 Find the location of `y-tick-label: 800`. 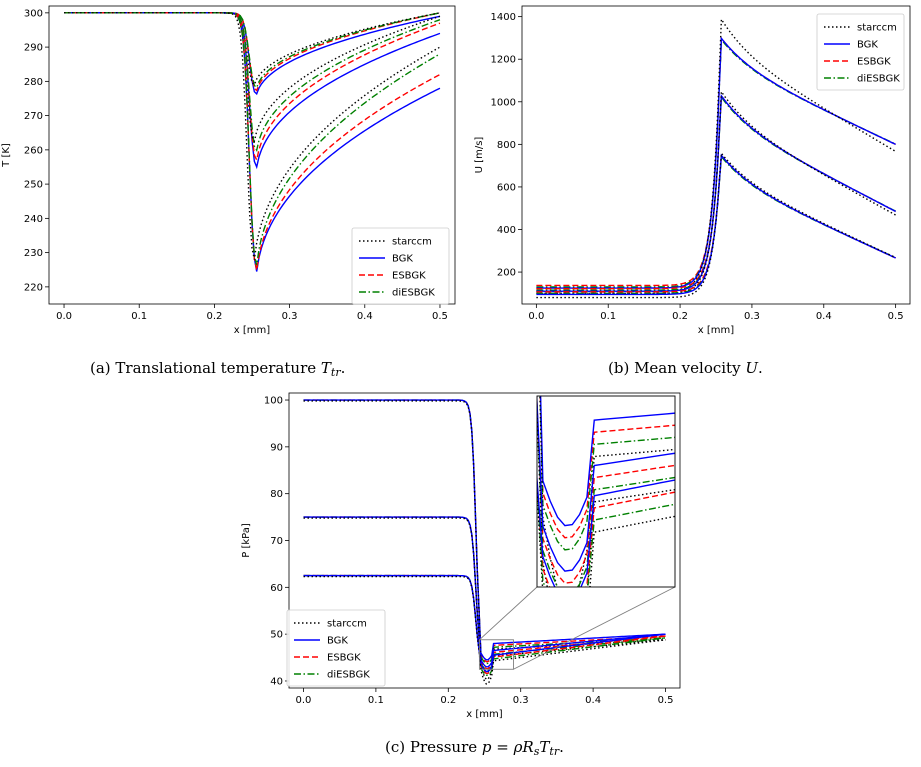

y-tick-label: 800 is located at coordinates (506, 145).